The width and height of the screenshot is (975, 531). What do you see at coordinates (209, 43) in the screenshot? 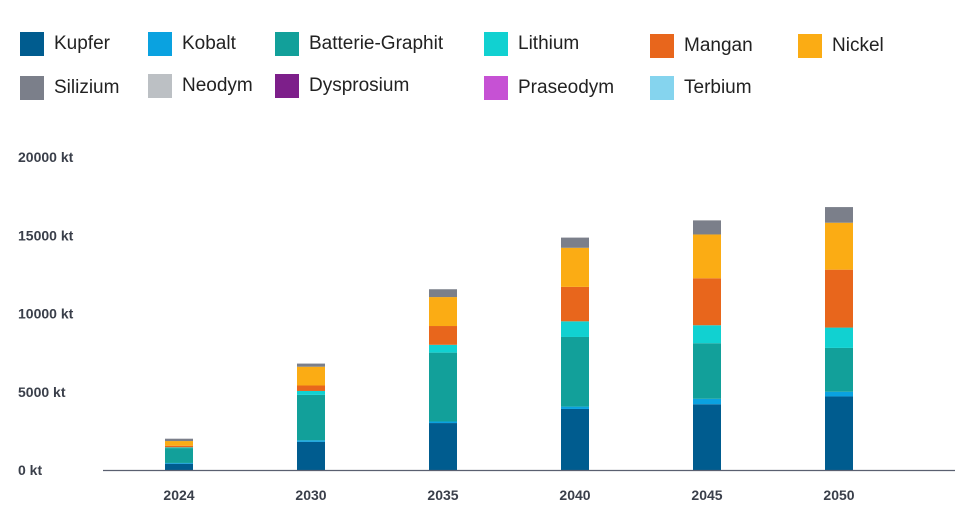
I see `legend-label: Kobalt` at bounding box center [209, 43].